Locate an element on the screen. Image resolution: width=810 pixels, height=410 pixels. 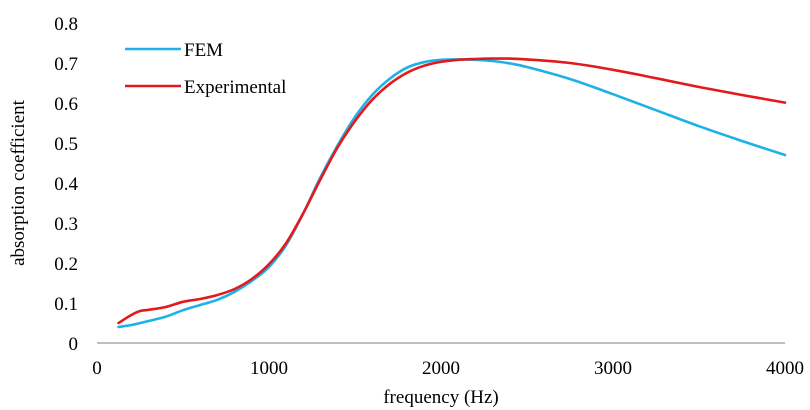
x-tick-label: 4000 is located at coordinates (785, 368).